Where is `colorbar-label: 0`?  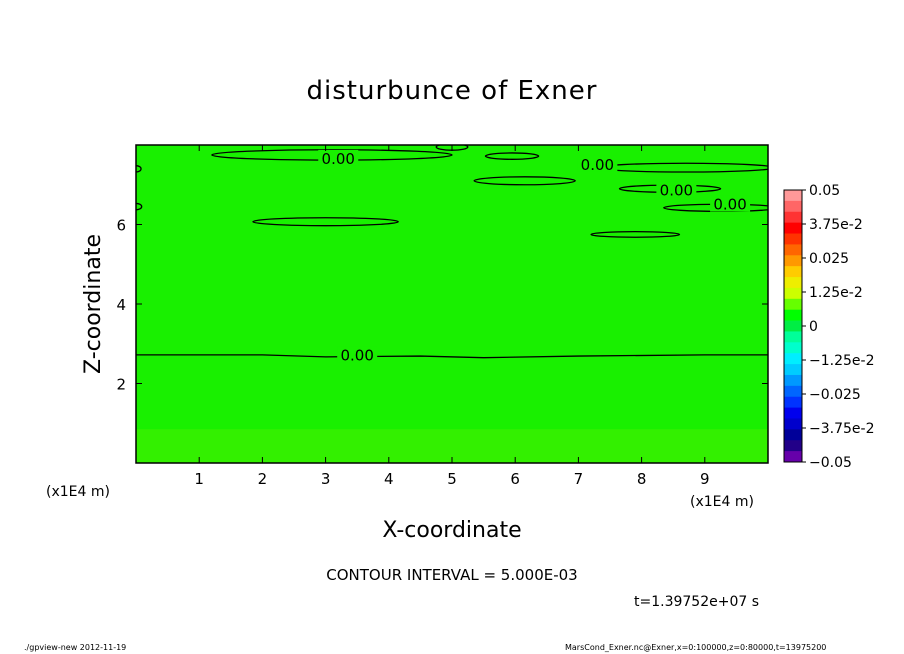 colorbar-label: 0 is located at coordinates (813, 327).